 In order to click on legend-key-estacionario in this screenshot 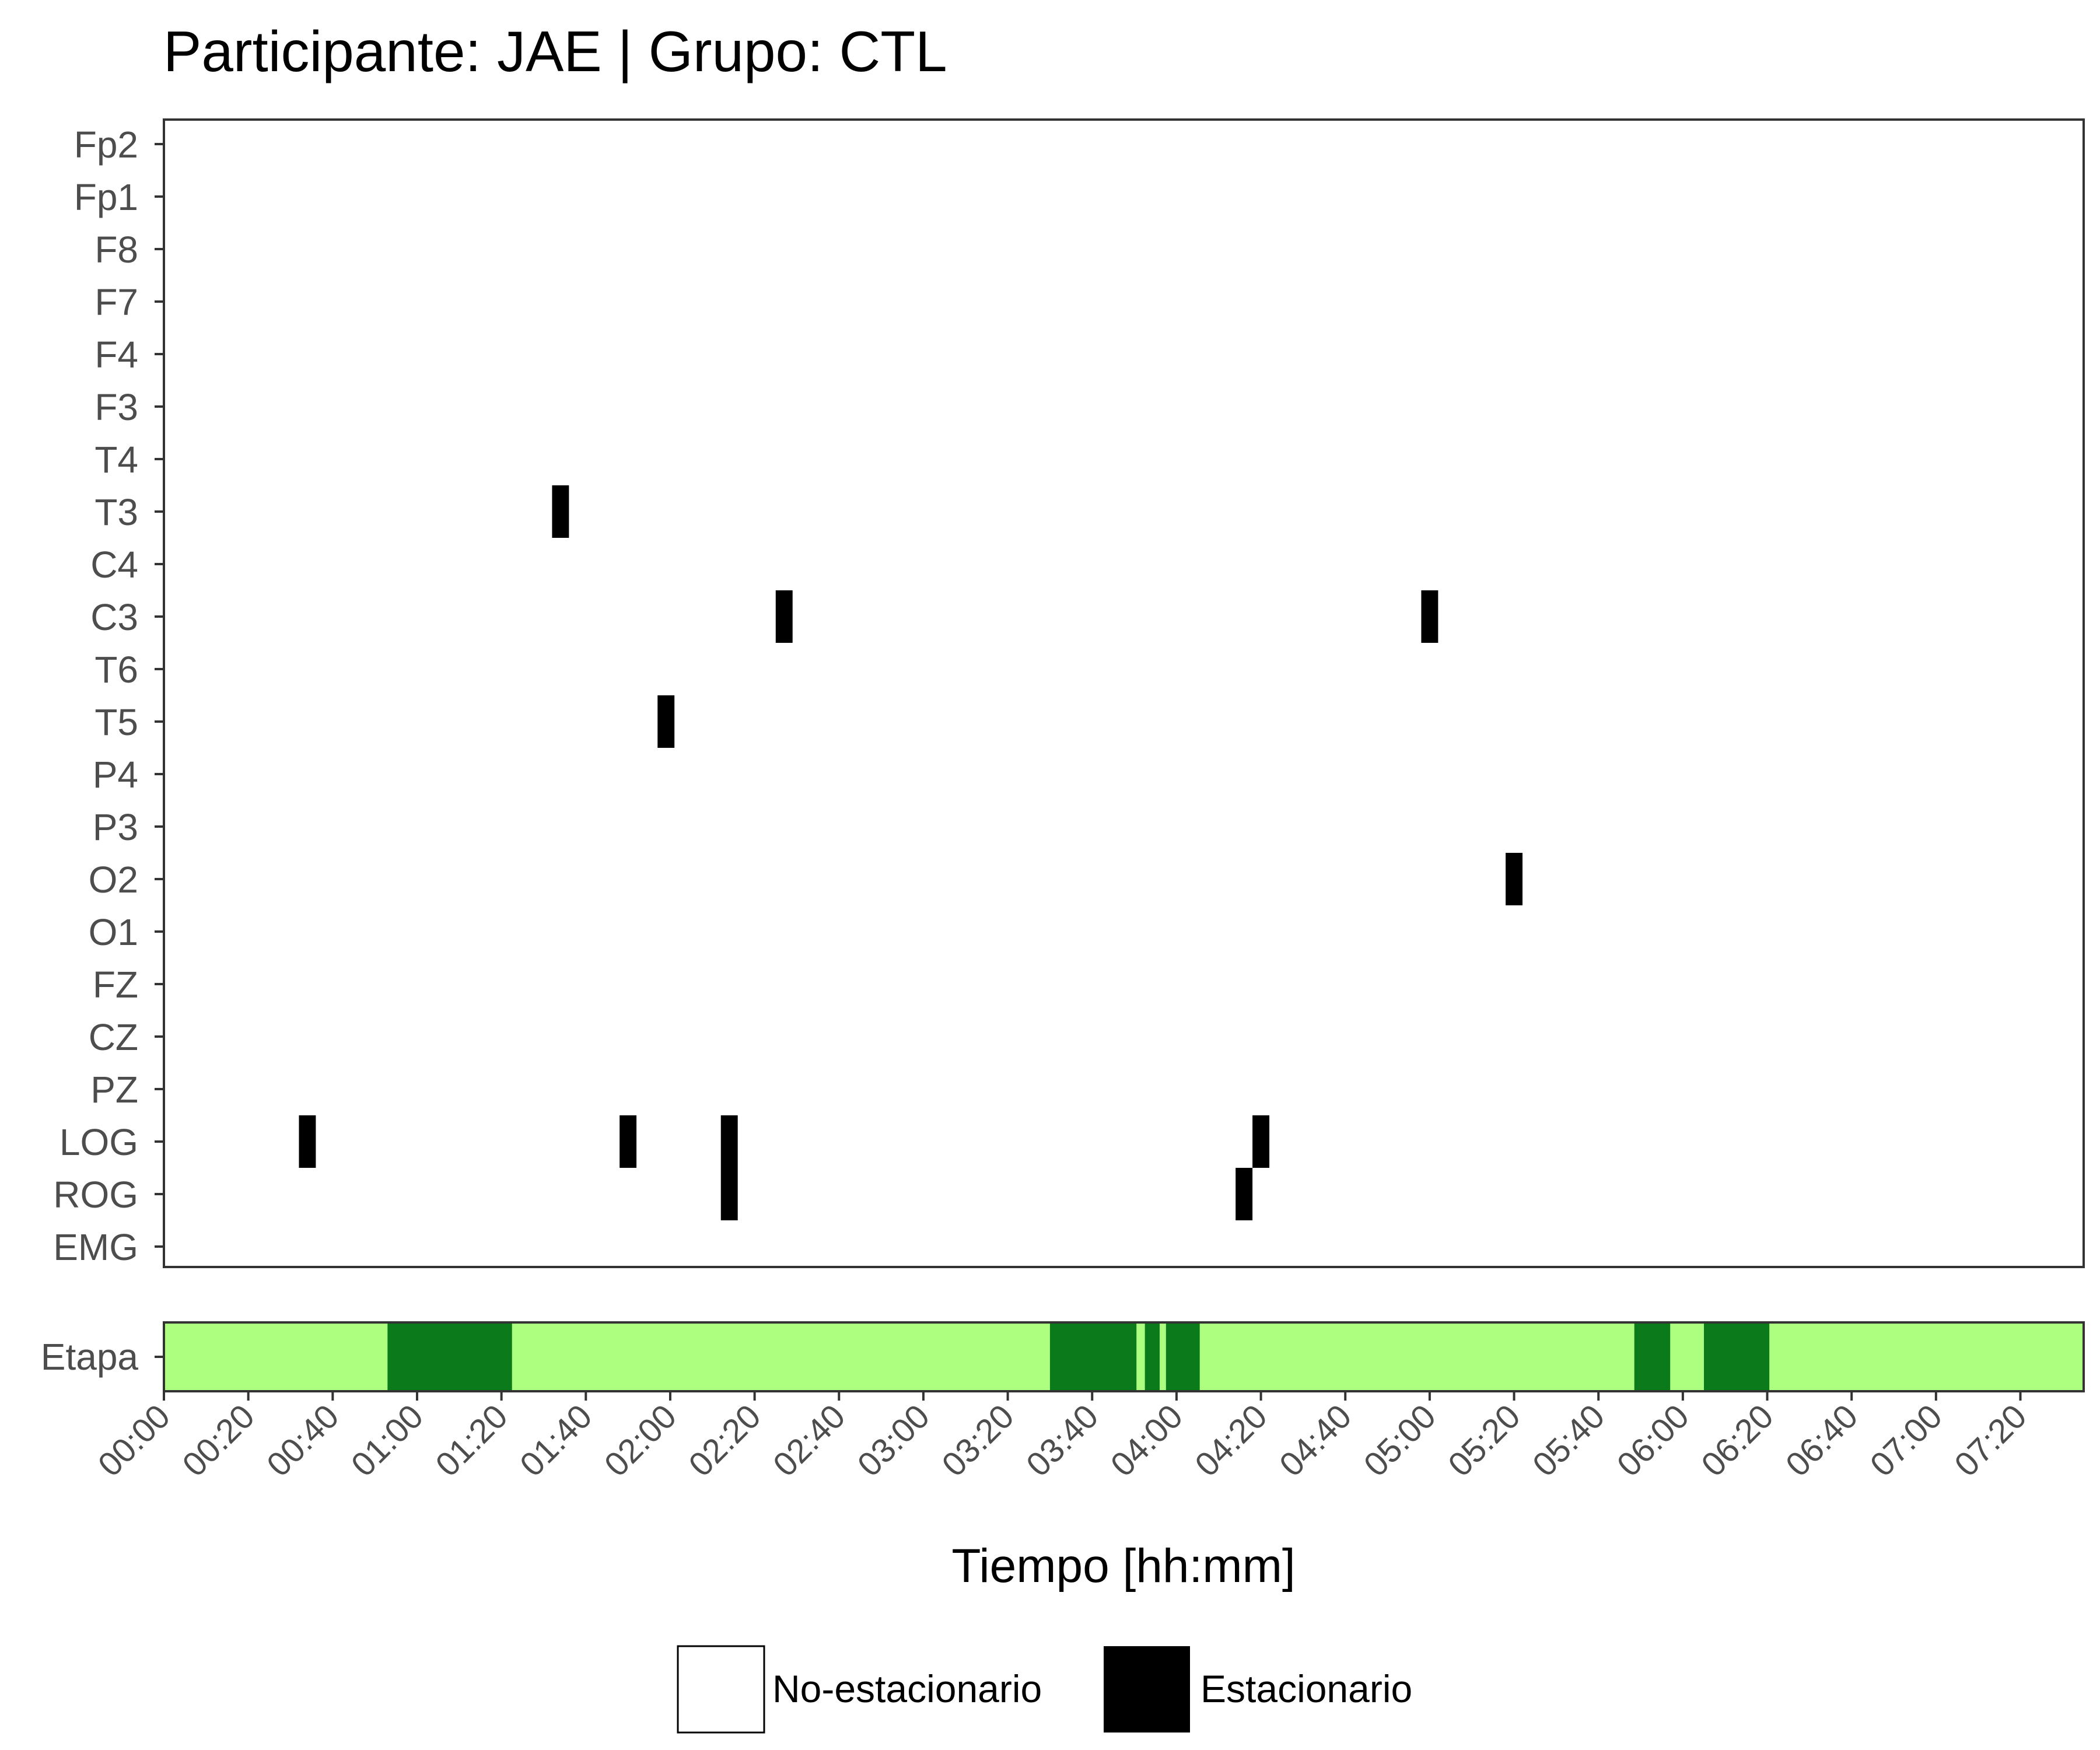, I will do `click(1147, 1689)`.